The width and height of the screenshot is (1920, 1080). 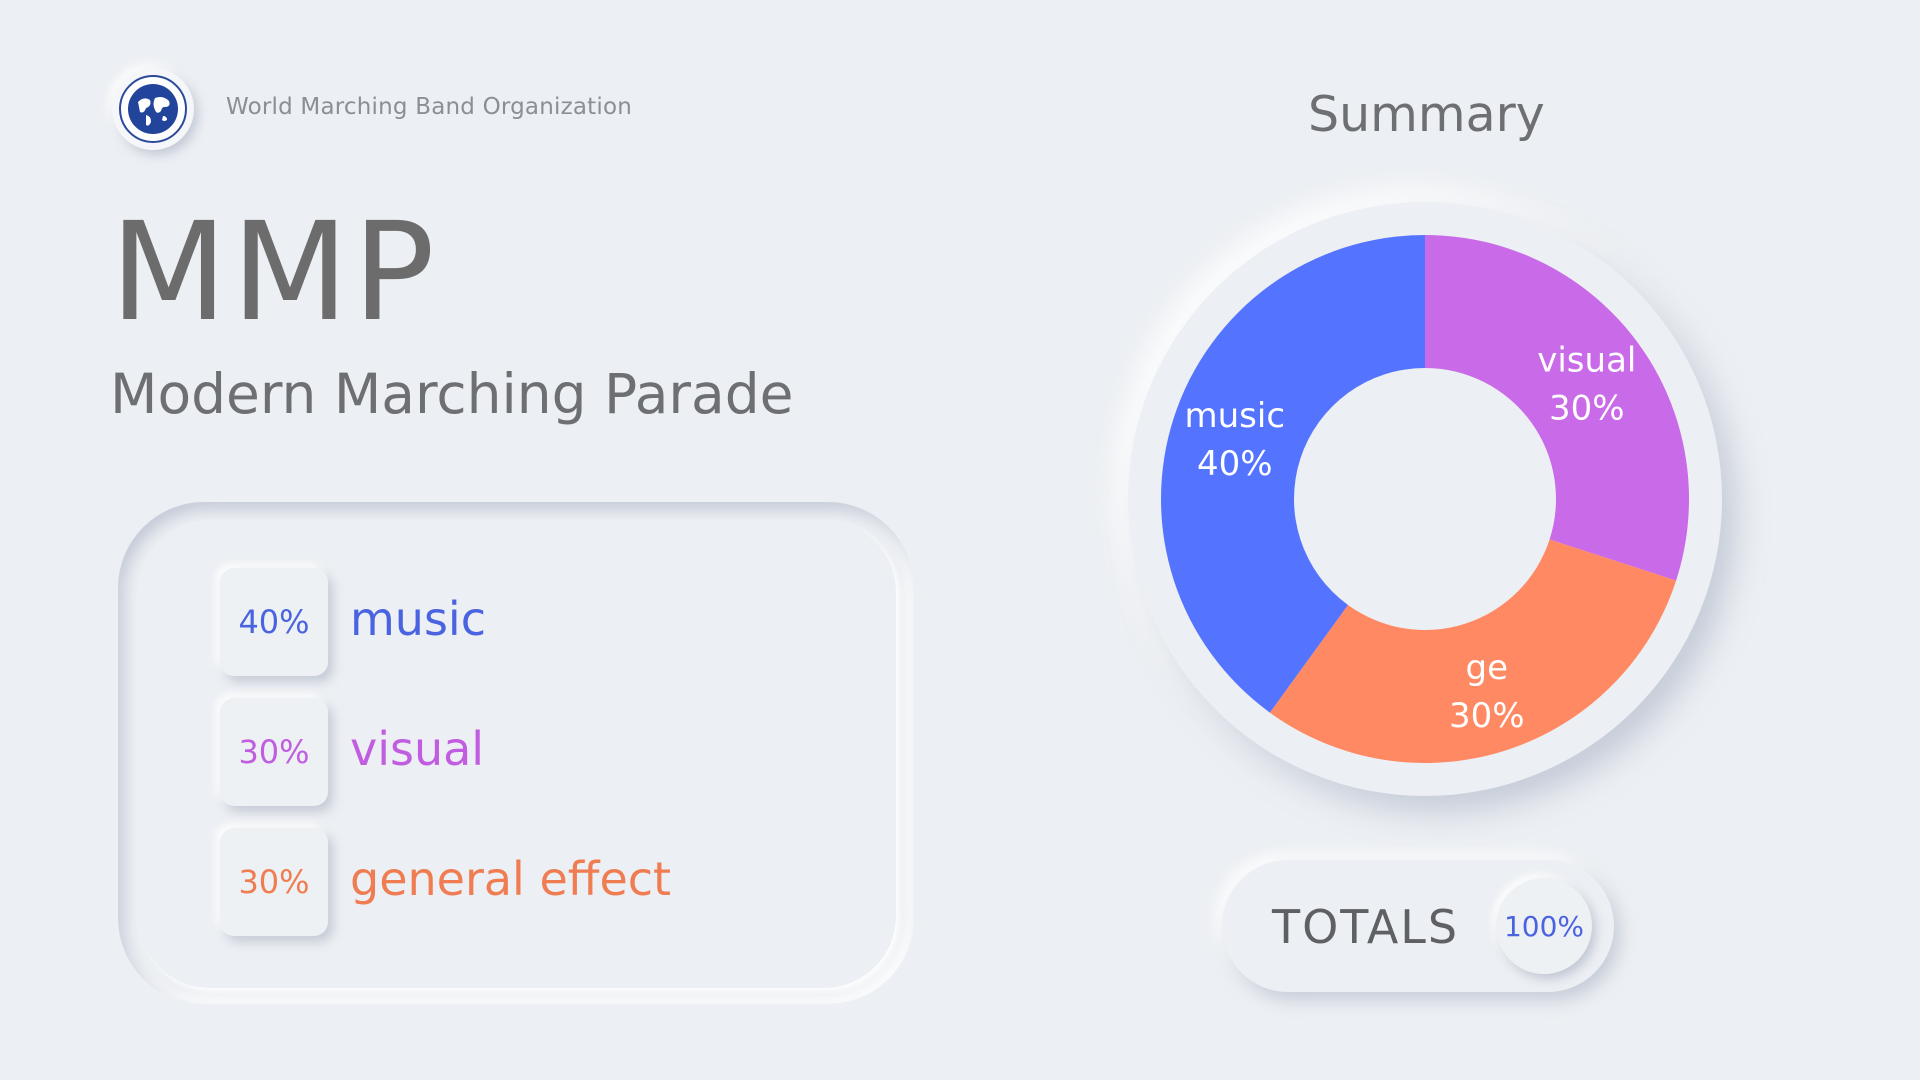 I want to click on donut-value-label: 40%, so click(x=1235, y=464).